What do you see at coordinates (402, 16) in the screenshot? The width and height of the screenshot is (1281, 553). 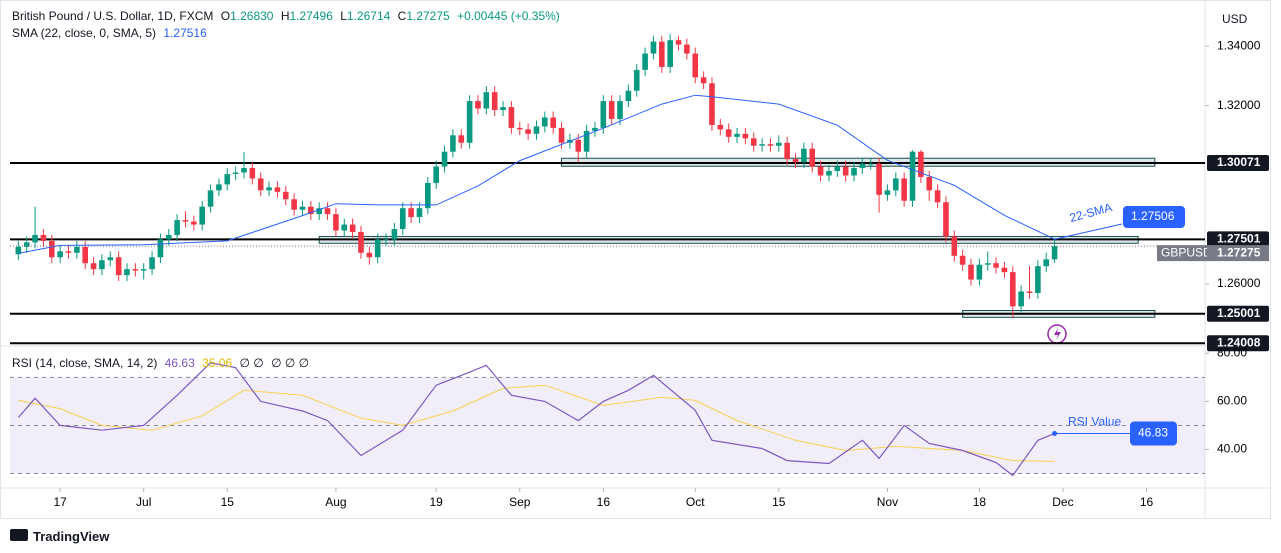 I see `ohlc-label: C` at bounding box center [402, 16].